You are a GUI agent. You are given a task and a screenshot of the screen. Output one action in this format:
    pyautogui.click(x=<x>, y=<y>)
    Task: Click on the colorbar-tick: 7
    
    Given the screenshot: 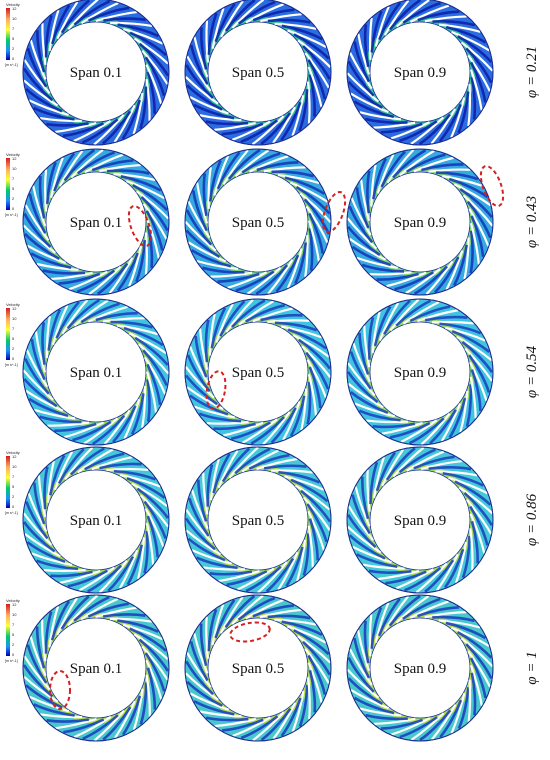 What is the action you would take?
    pyautogui.click(x=13, y=624)
    